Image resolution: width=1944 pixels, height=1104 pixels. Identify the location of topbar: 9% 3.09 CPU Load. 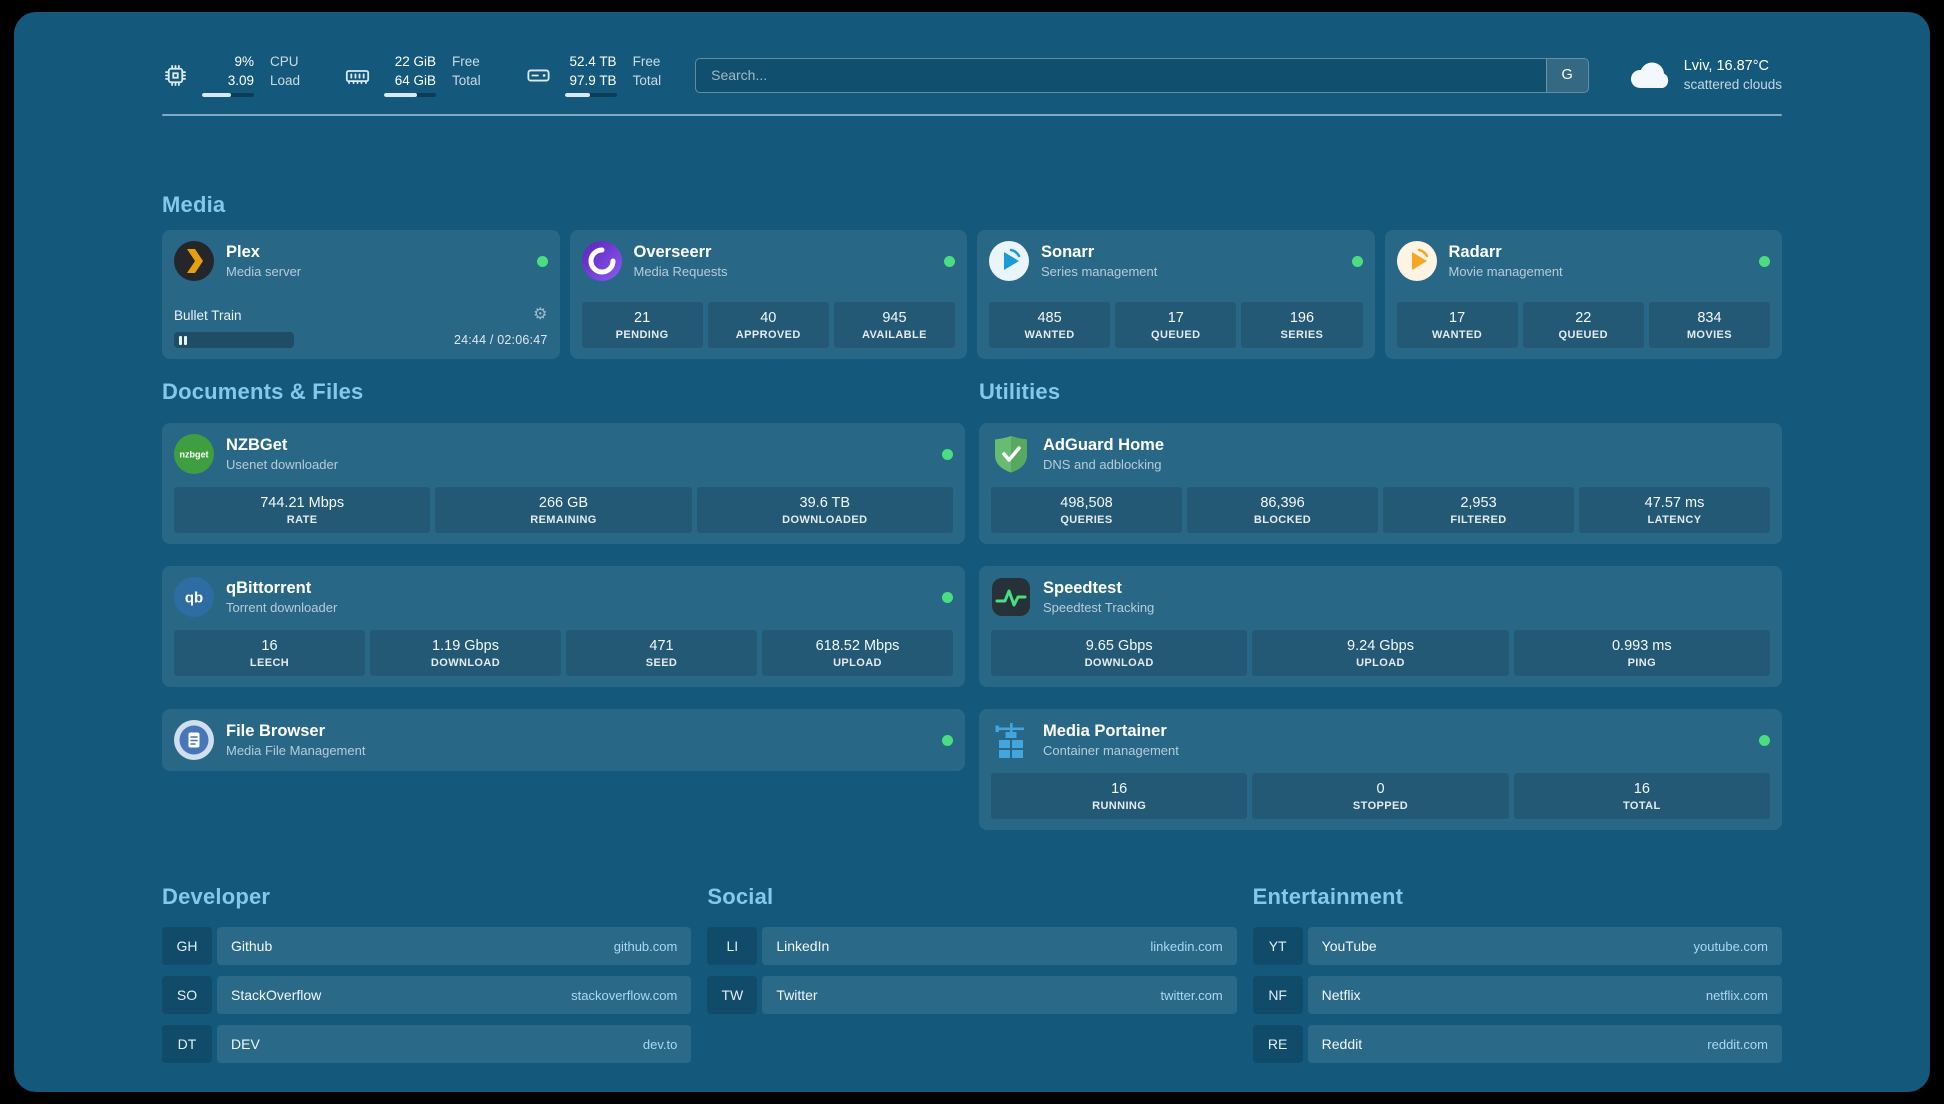
(972, 75).